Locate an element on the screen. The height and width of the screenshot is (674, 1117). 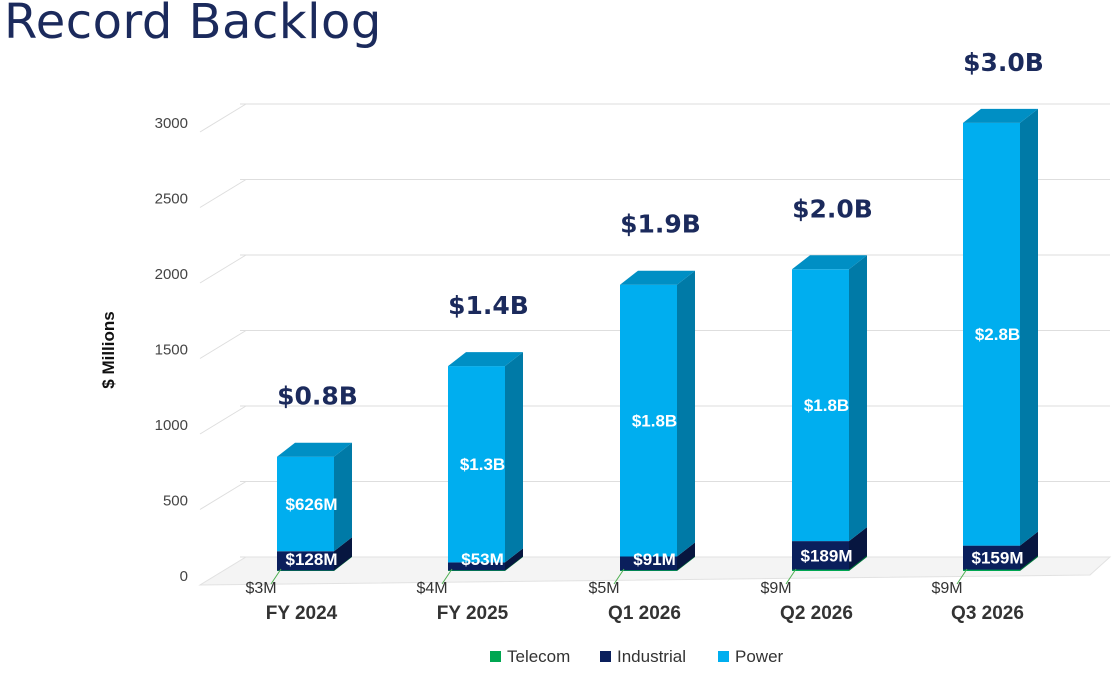
industrial-data-label: $128M is located at coordinates (312, 559).